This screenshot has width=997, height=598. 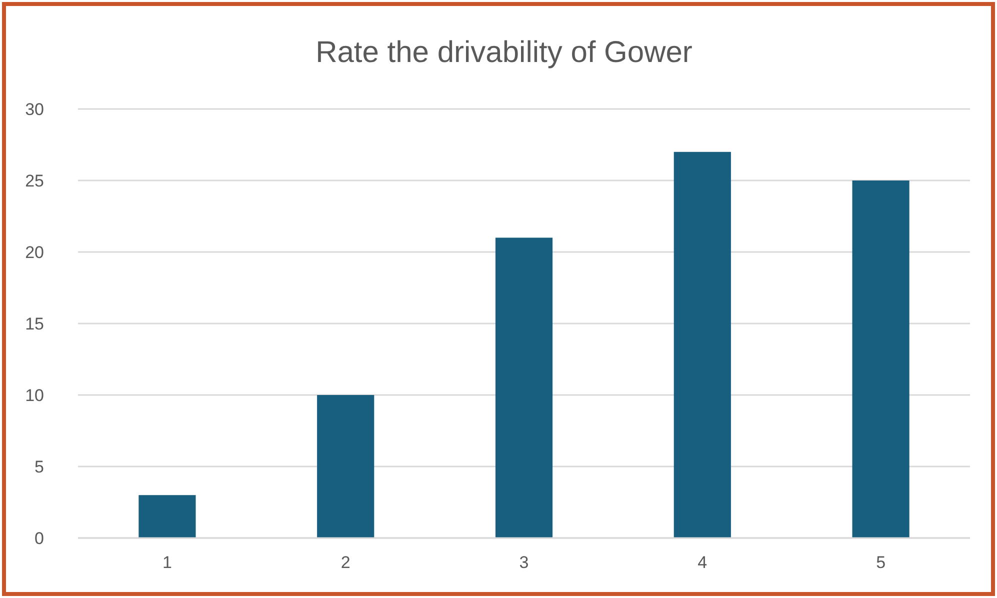 What do you see at coordinates (524, 562) in the screenshot?
I see `x-tick-label: 3` at bounding box center [524, 562].